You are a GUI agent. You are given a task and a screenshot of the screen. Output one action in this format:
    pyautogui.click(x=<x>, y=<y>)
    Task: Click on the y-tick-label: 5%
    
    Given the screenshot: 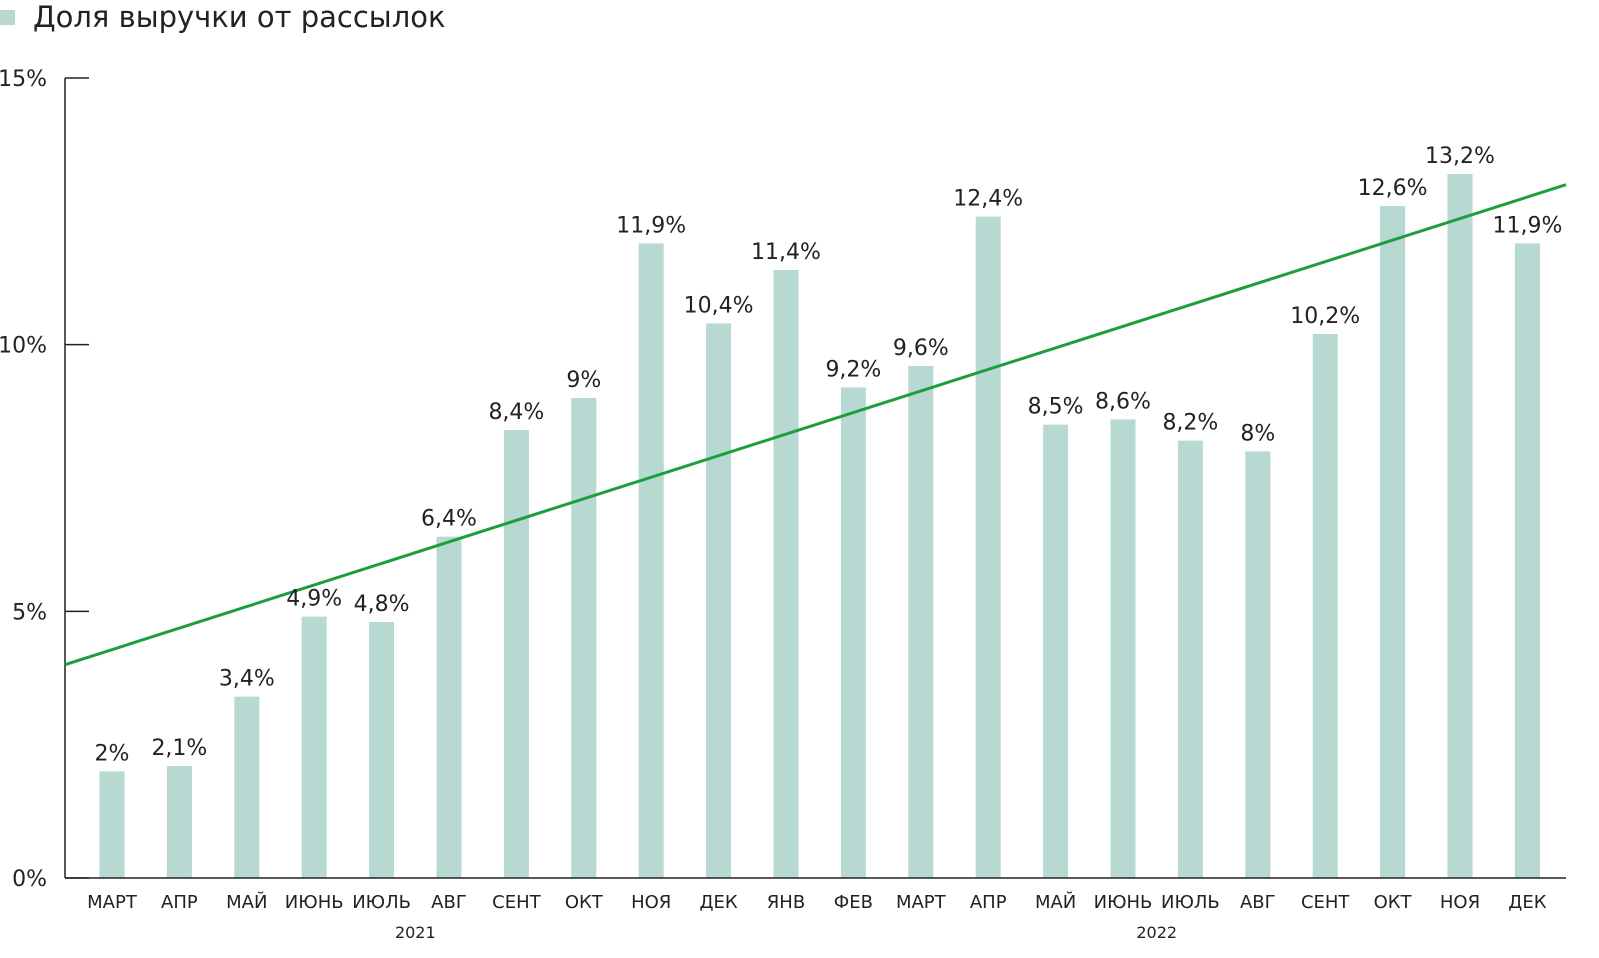 What is the action you would take?
    pyautogui.click(x=29, y=612)
    